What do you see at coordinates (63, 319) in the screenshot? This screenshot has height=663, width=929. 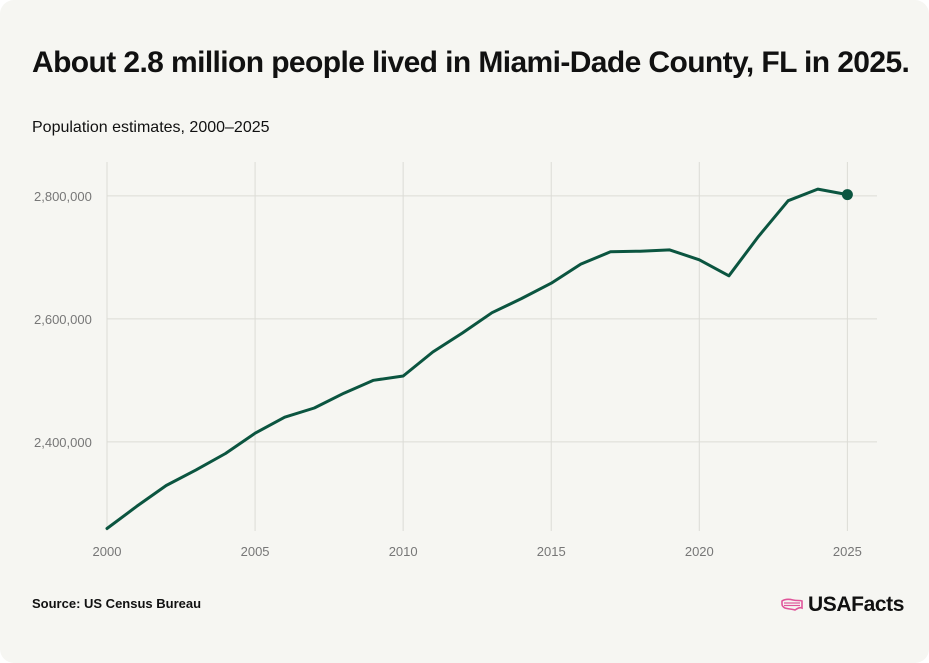 I see `y-tick-label: 2,600,000` at bounding box center [63, 319].